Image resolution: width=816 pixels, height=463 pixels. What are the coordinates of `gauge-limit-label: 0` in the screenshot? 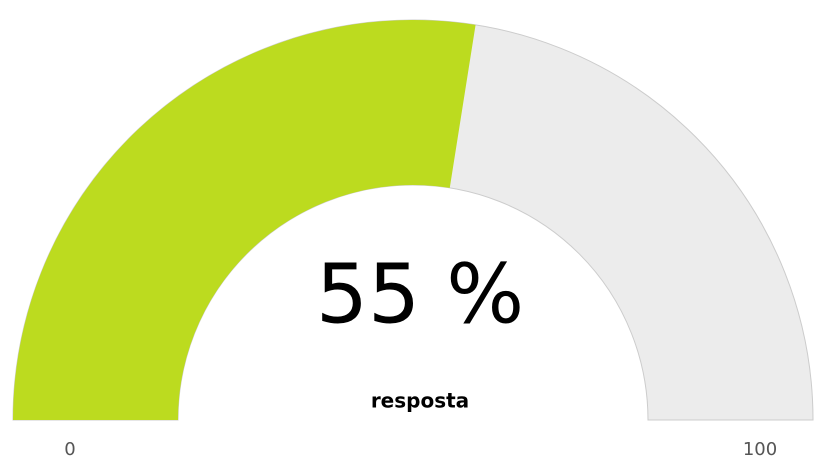 It's located at (69, 449).